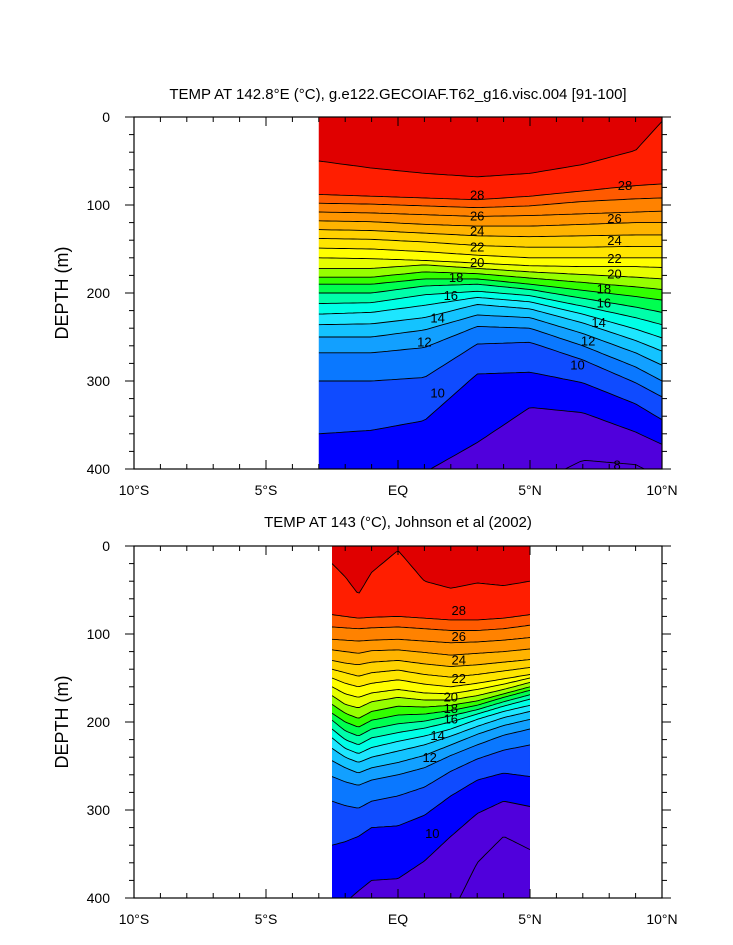 Image resolution: width=733 pixels, height=945 pixels. I want to click on svg-text: 14, so click(437, 318).